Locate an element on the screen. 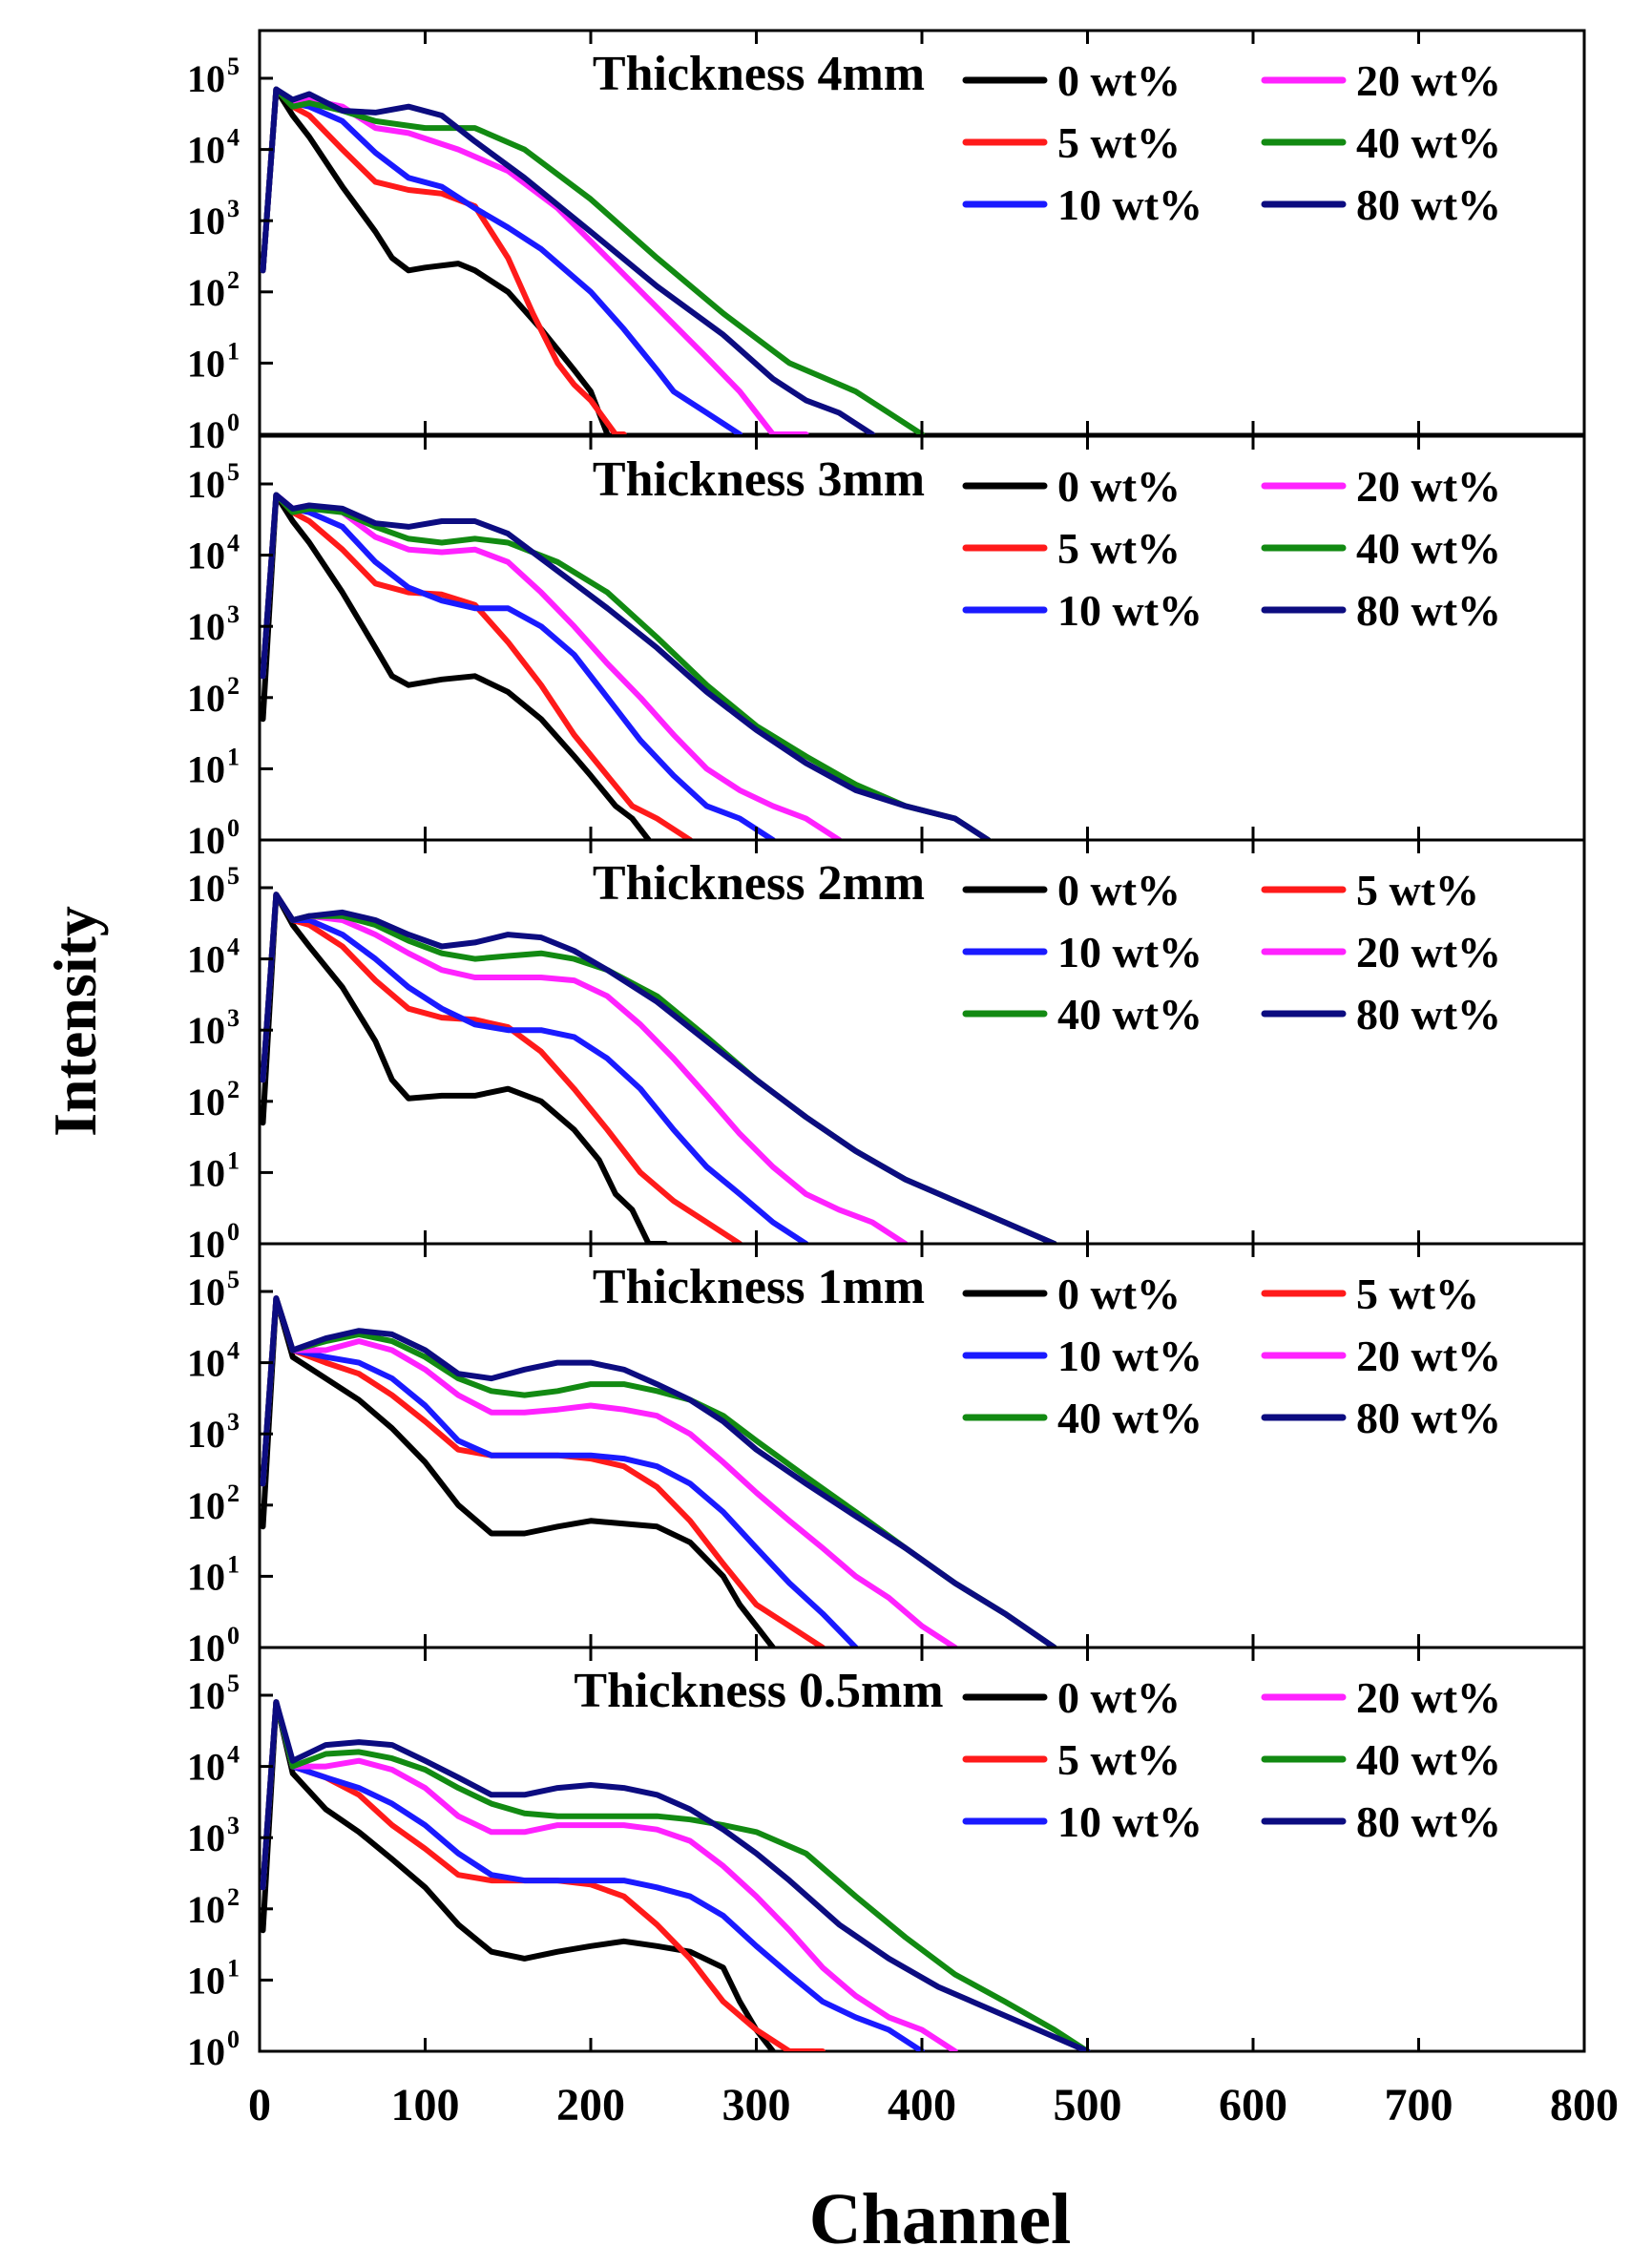 This screenshot has width=1652, height=2267. x-tick-label: 0 is located at coordinates (259, 2105).